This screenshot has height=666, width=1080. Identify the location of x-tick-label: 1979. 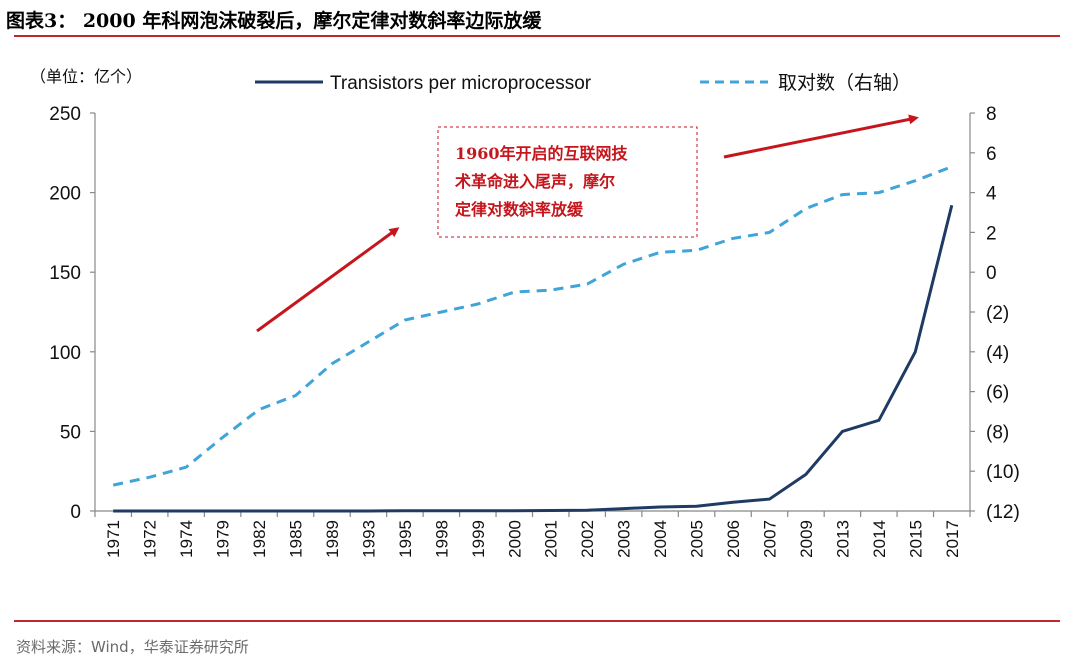
(223, 539).